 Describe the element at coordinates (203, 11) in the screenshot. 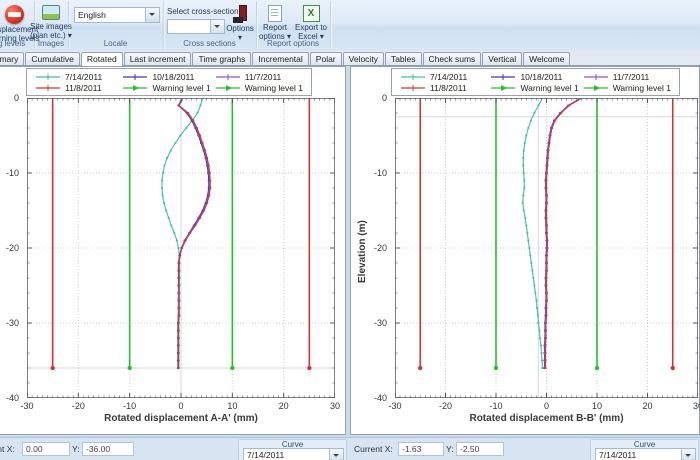

I see `cross-section-label: Select cross-section` at that location.